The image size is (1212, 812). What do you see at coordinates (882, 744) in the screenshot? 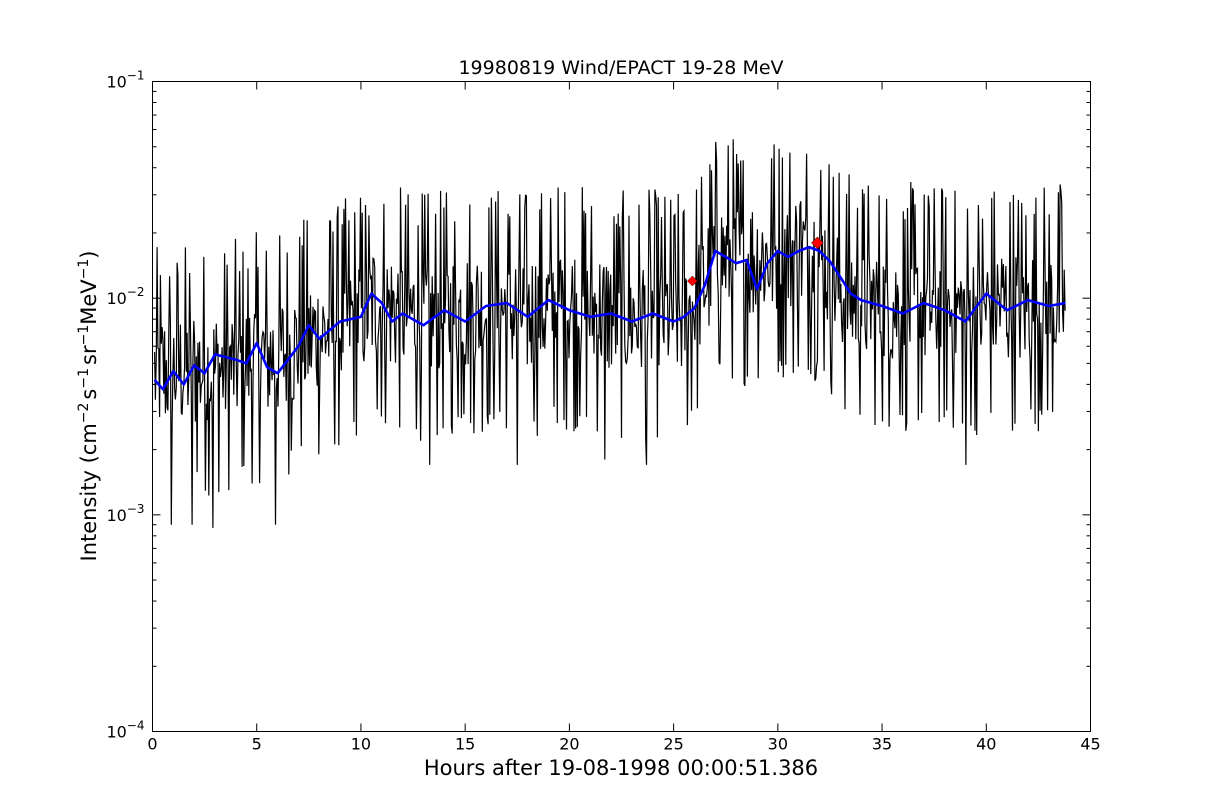
I see `x-tick-label: 35` at bounding box center [882, 744].